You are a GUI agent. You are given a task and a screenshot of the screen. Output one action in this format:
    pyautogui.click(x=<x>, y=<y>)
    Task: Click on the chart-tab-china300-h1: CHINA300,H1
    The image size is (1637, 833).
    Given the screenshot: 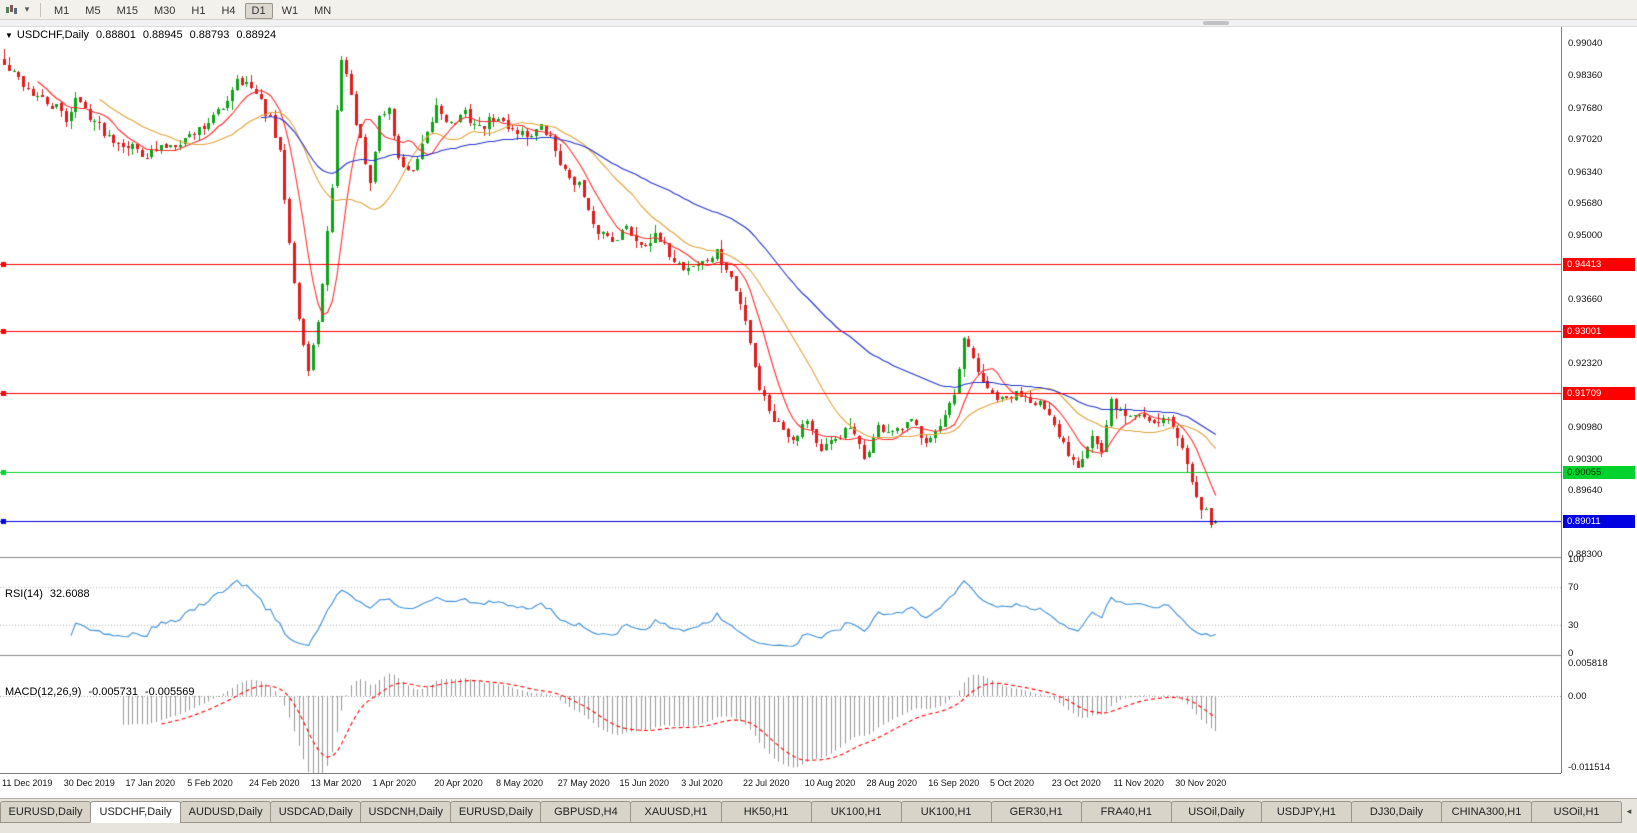 What is the action you would take?
    pyautogui.click(x=1487, y=812)
    